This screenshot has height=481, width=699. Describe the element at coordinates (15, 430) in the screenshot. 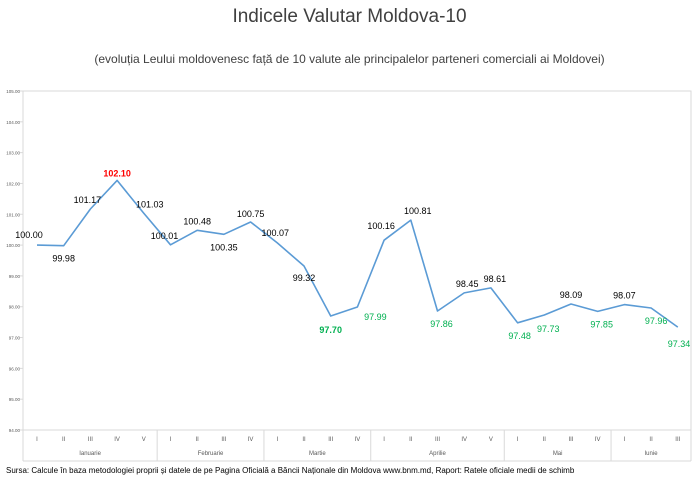

I see `y-tick-label: 94.00` at that location.